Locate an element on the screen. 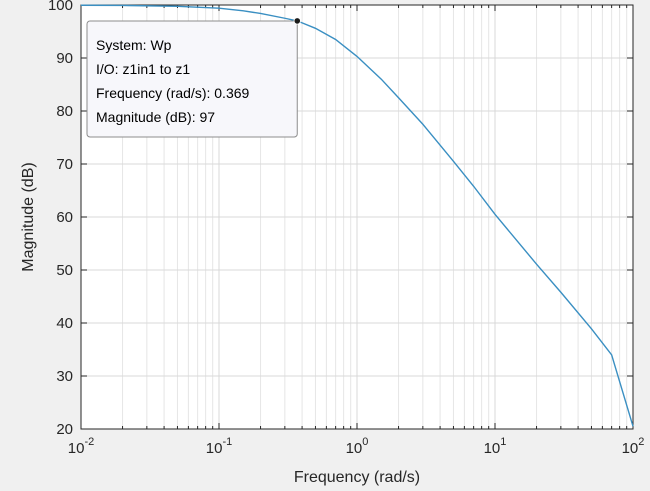  x-tick-label: 10¹ is located at coordinates (495, 446).